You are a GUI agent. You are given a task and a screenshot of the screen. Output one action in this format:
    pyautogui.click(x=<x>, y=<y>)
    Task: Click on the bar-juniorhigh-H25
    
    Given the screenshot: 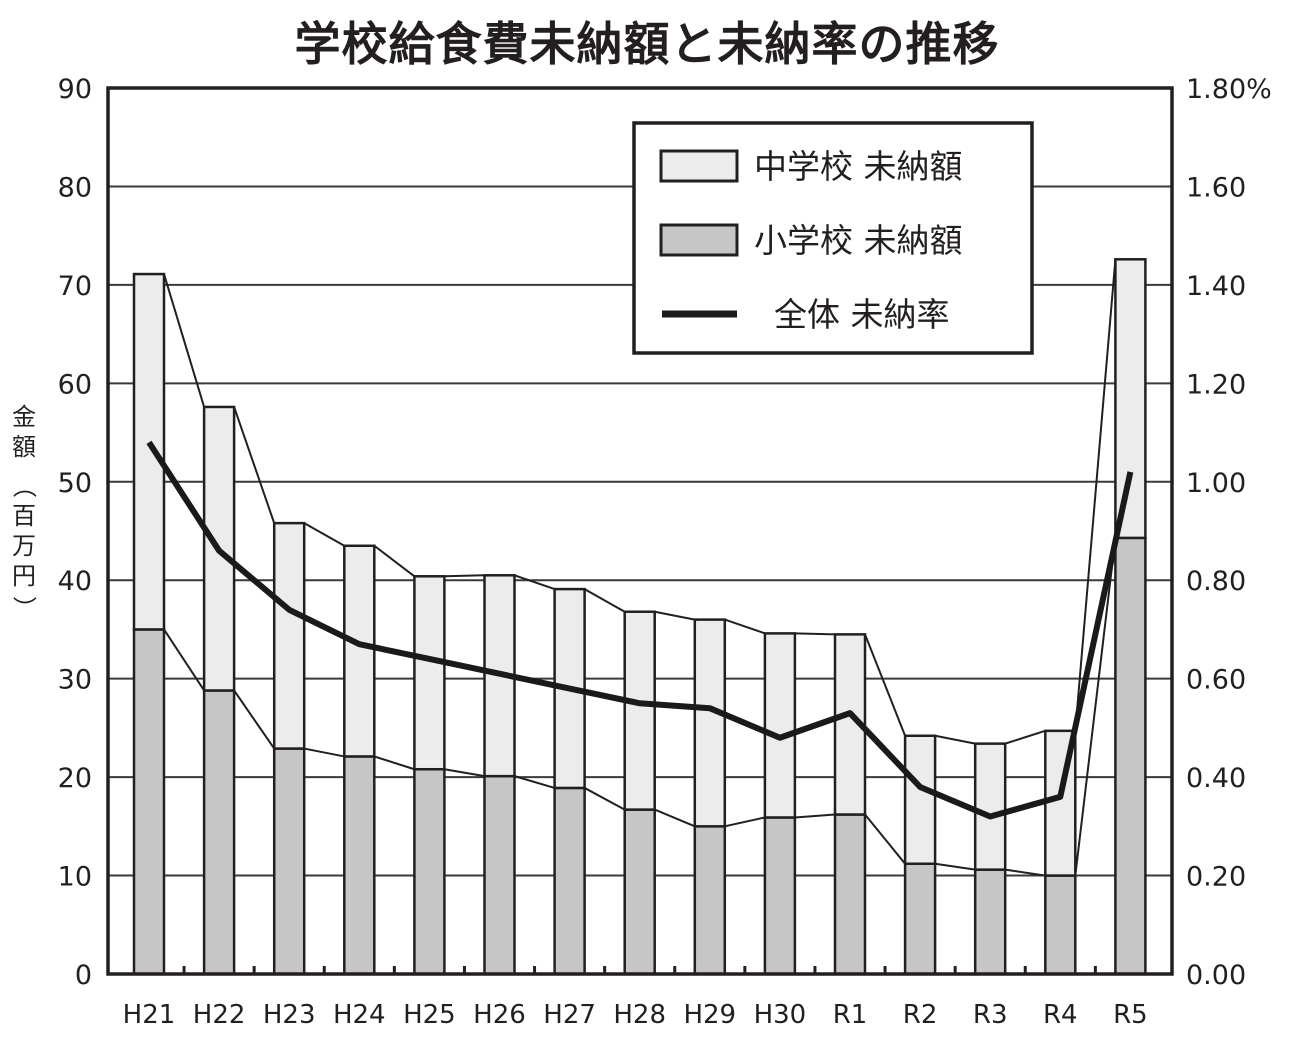 What is the action you would take?
    pyautogui.click(x=429, y=673)
    